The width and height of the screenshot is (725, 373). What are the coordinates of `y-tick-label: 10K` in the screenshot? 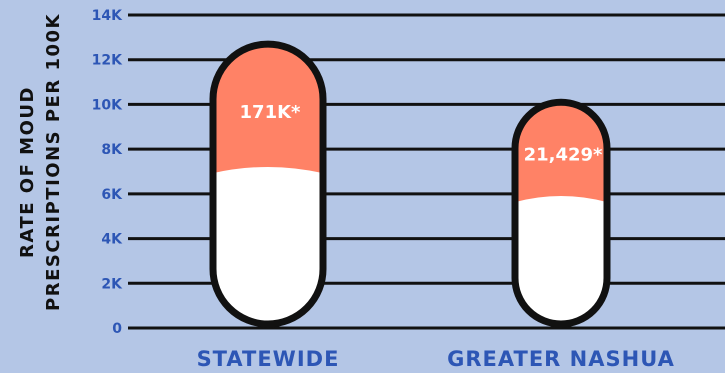 It's located at (107, 105).